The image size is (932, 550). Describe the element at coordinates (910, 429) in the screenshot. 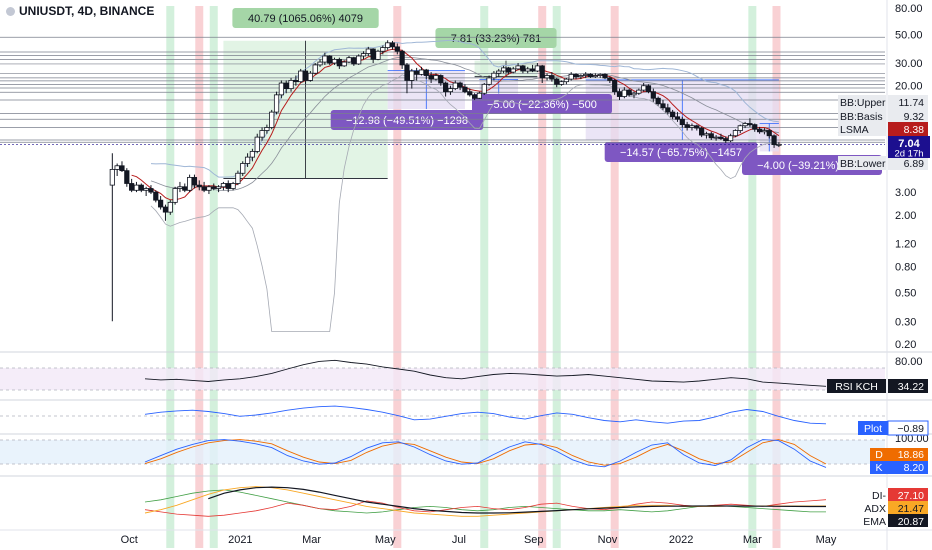

I see `plot-value: −0.89` at that location.